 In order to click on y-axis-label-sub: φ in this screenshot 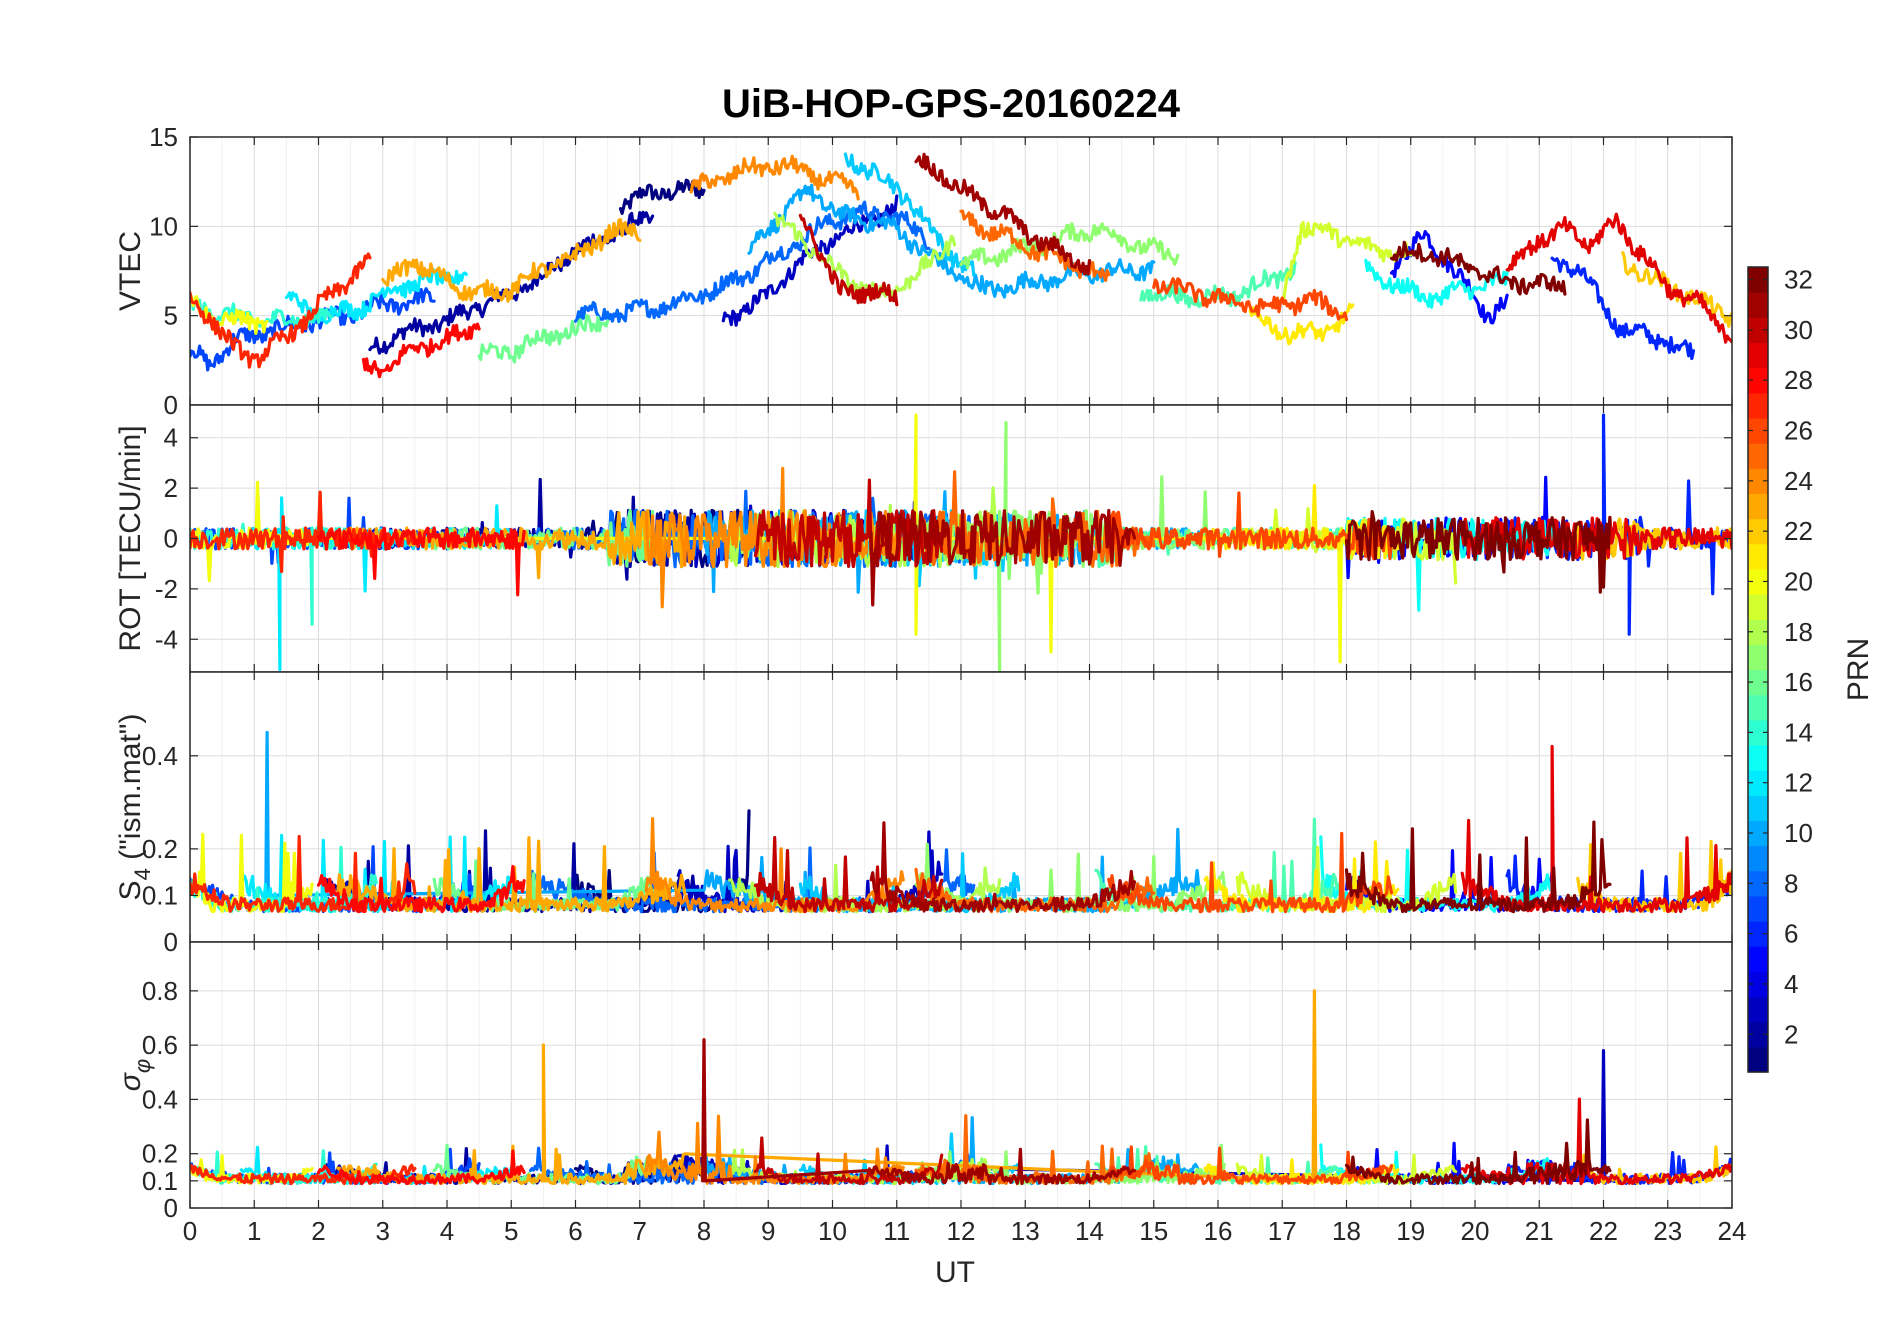, I will do `click(142, 1066)`.